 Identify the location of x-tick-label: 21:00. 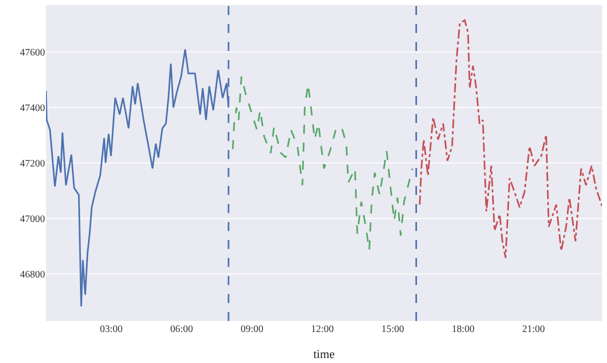
(533, 329).